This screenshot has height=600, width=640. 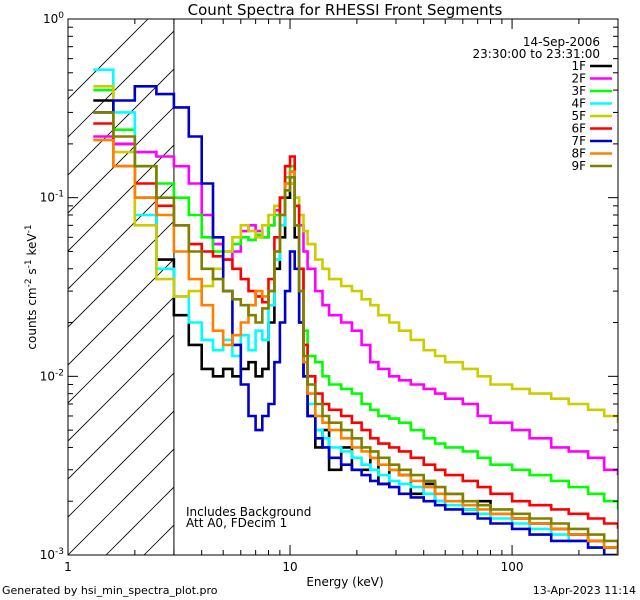 I want to click on x-axis-label: Energy (keV), so click(x=344, y=582).